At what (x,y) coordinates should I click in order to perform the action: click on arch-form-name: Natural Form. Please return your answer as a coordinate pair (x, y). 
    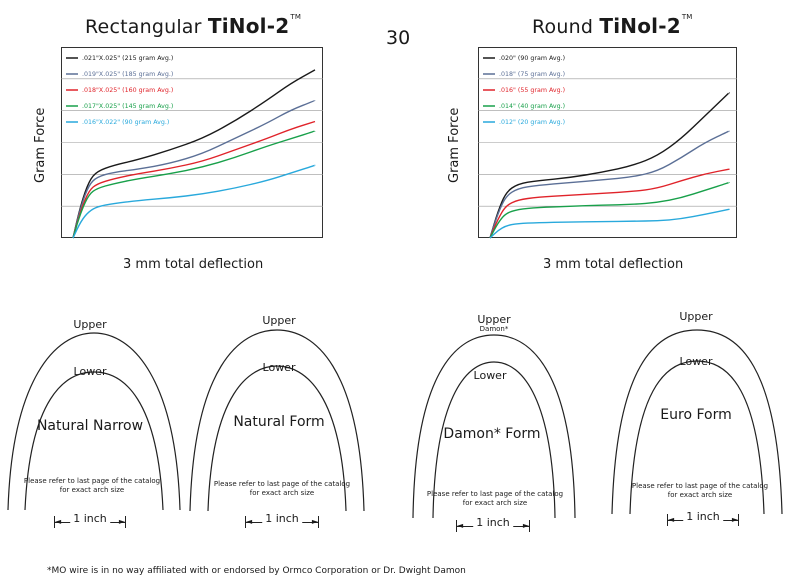
    Looking at the image, I should click on (279, 422).